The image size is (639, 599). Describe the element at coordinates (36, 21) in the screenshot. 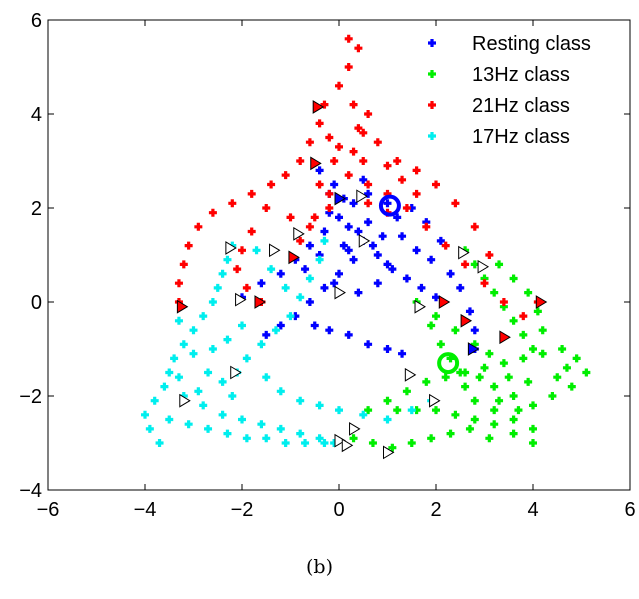

I see `y-tick-label: 6` at that location.